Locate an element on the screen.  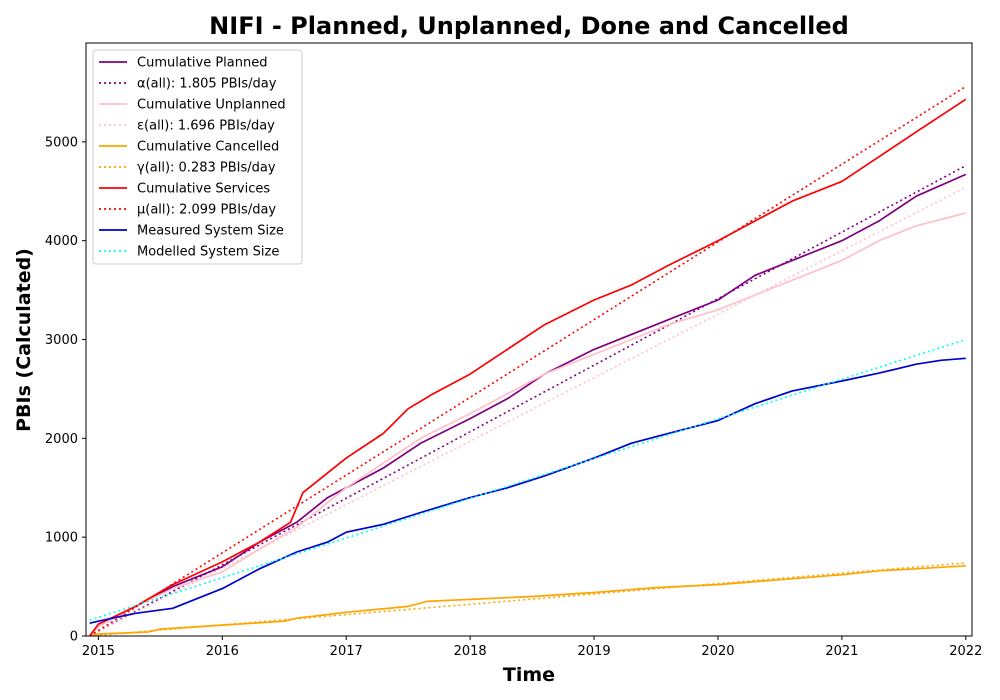
y-tick-label: 3000 is located at coordinates (61, 340).